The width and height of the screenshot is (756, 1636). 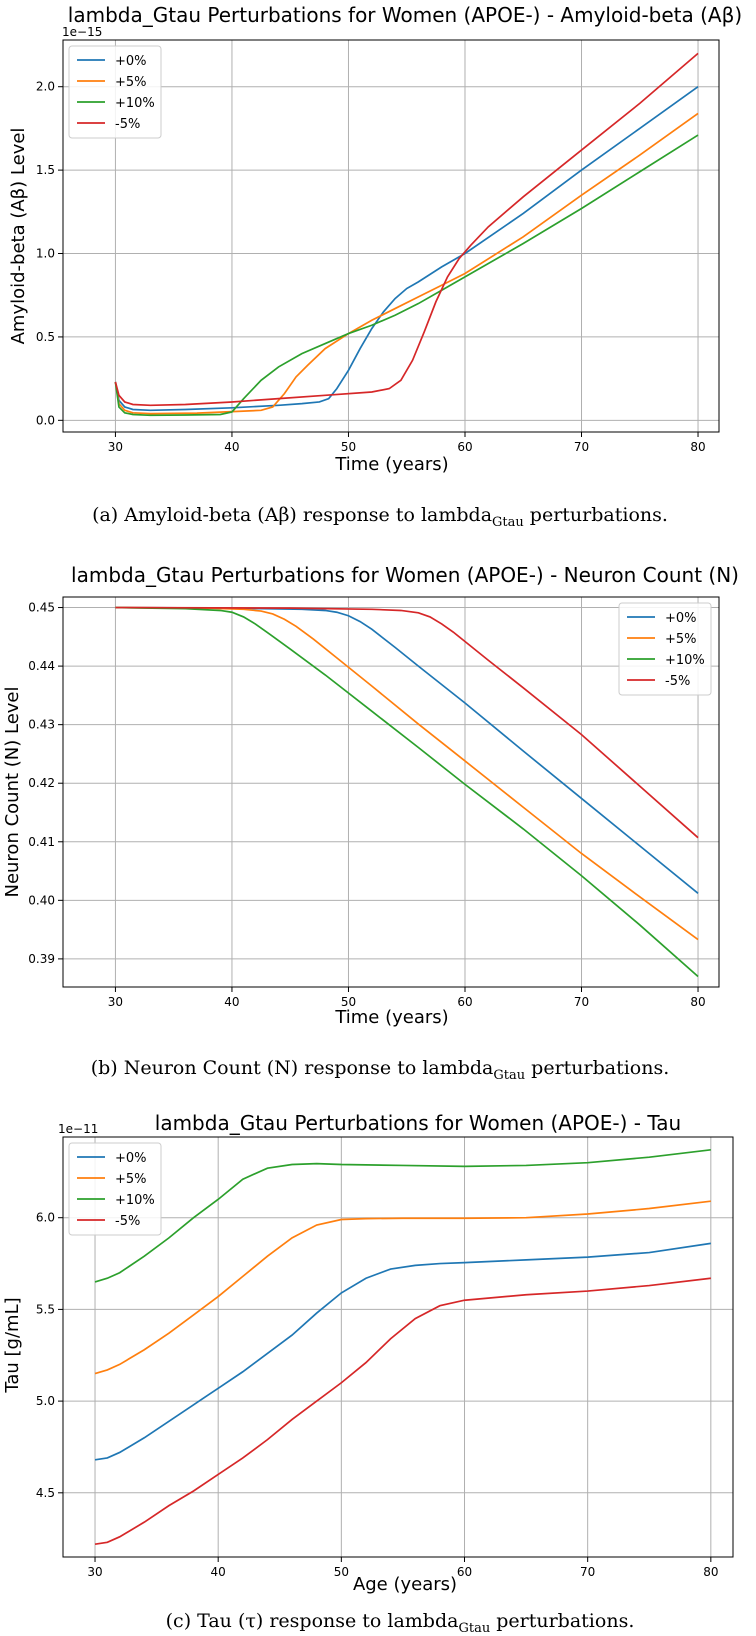 What do you see at coordinates (41, 608) in the screenshot?
I see `y-tick-label: 0.45` at bounding box center [41, 608].